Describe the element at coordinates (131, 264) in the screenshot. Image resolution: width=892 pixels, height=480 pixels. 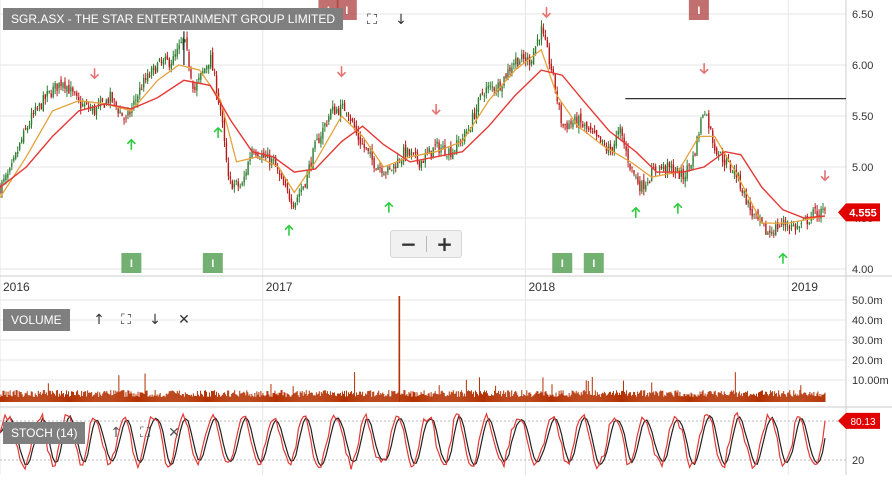
I see `marker-label: I` at that location.